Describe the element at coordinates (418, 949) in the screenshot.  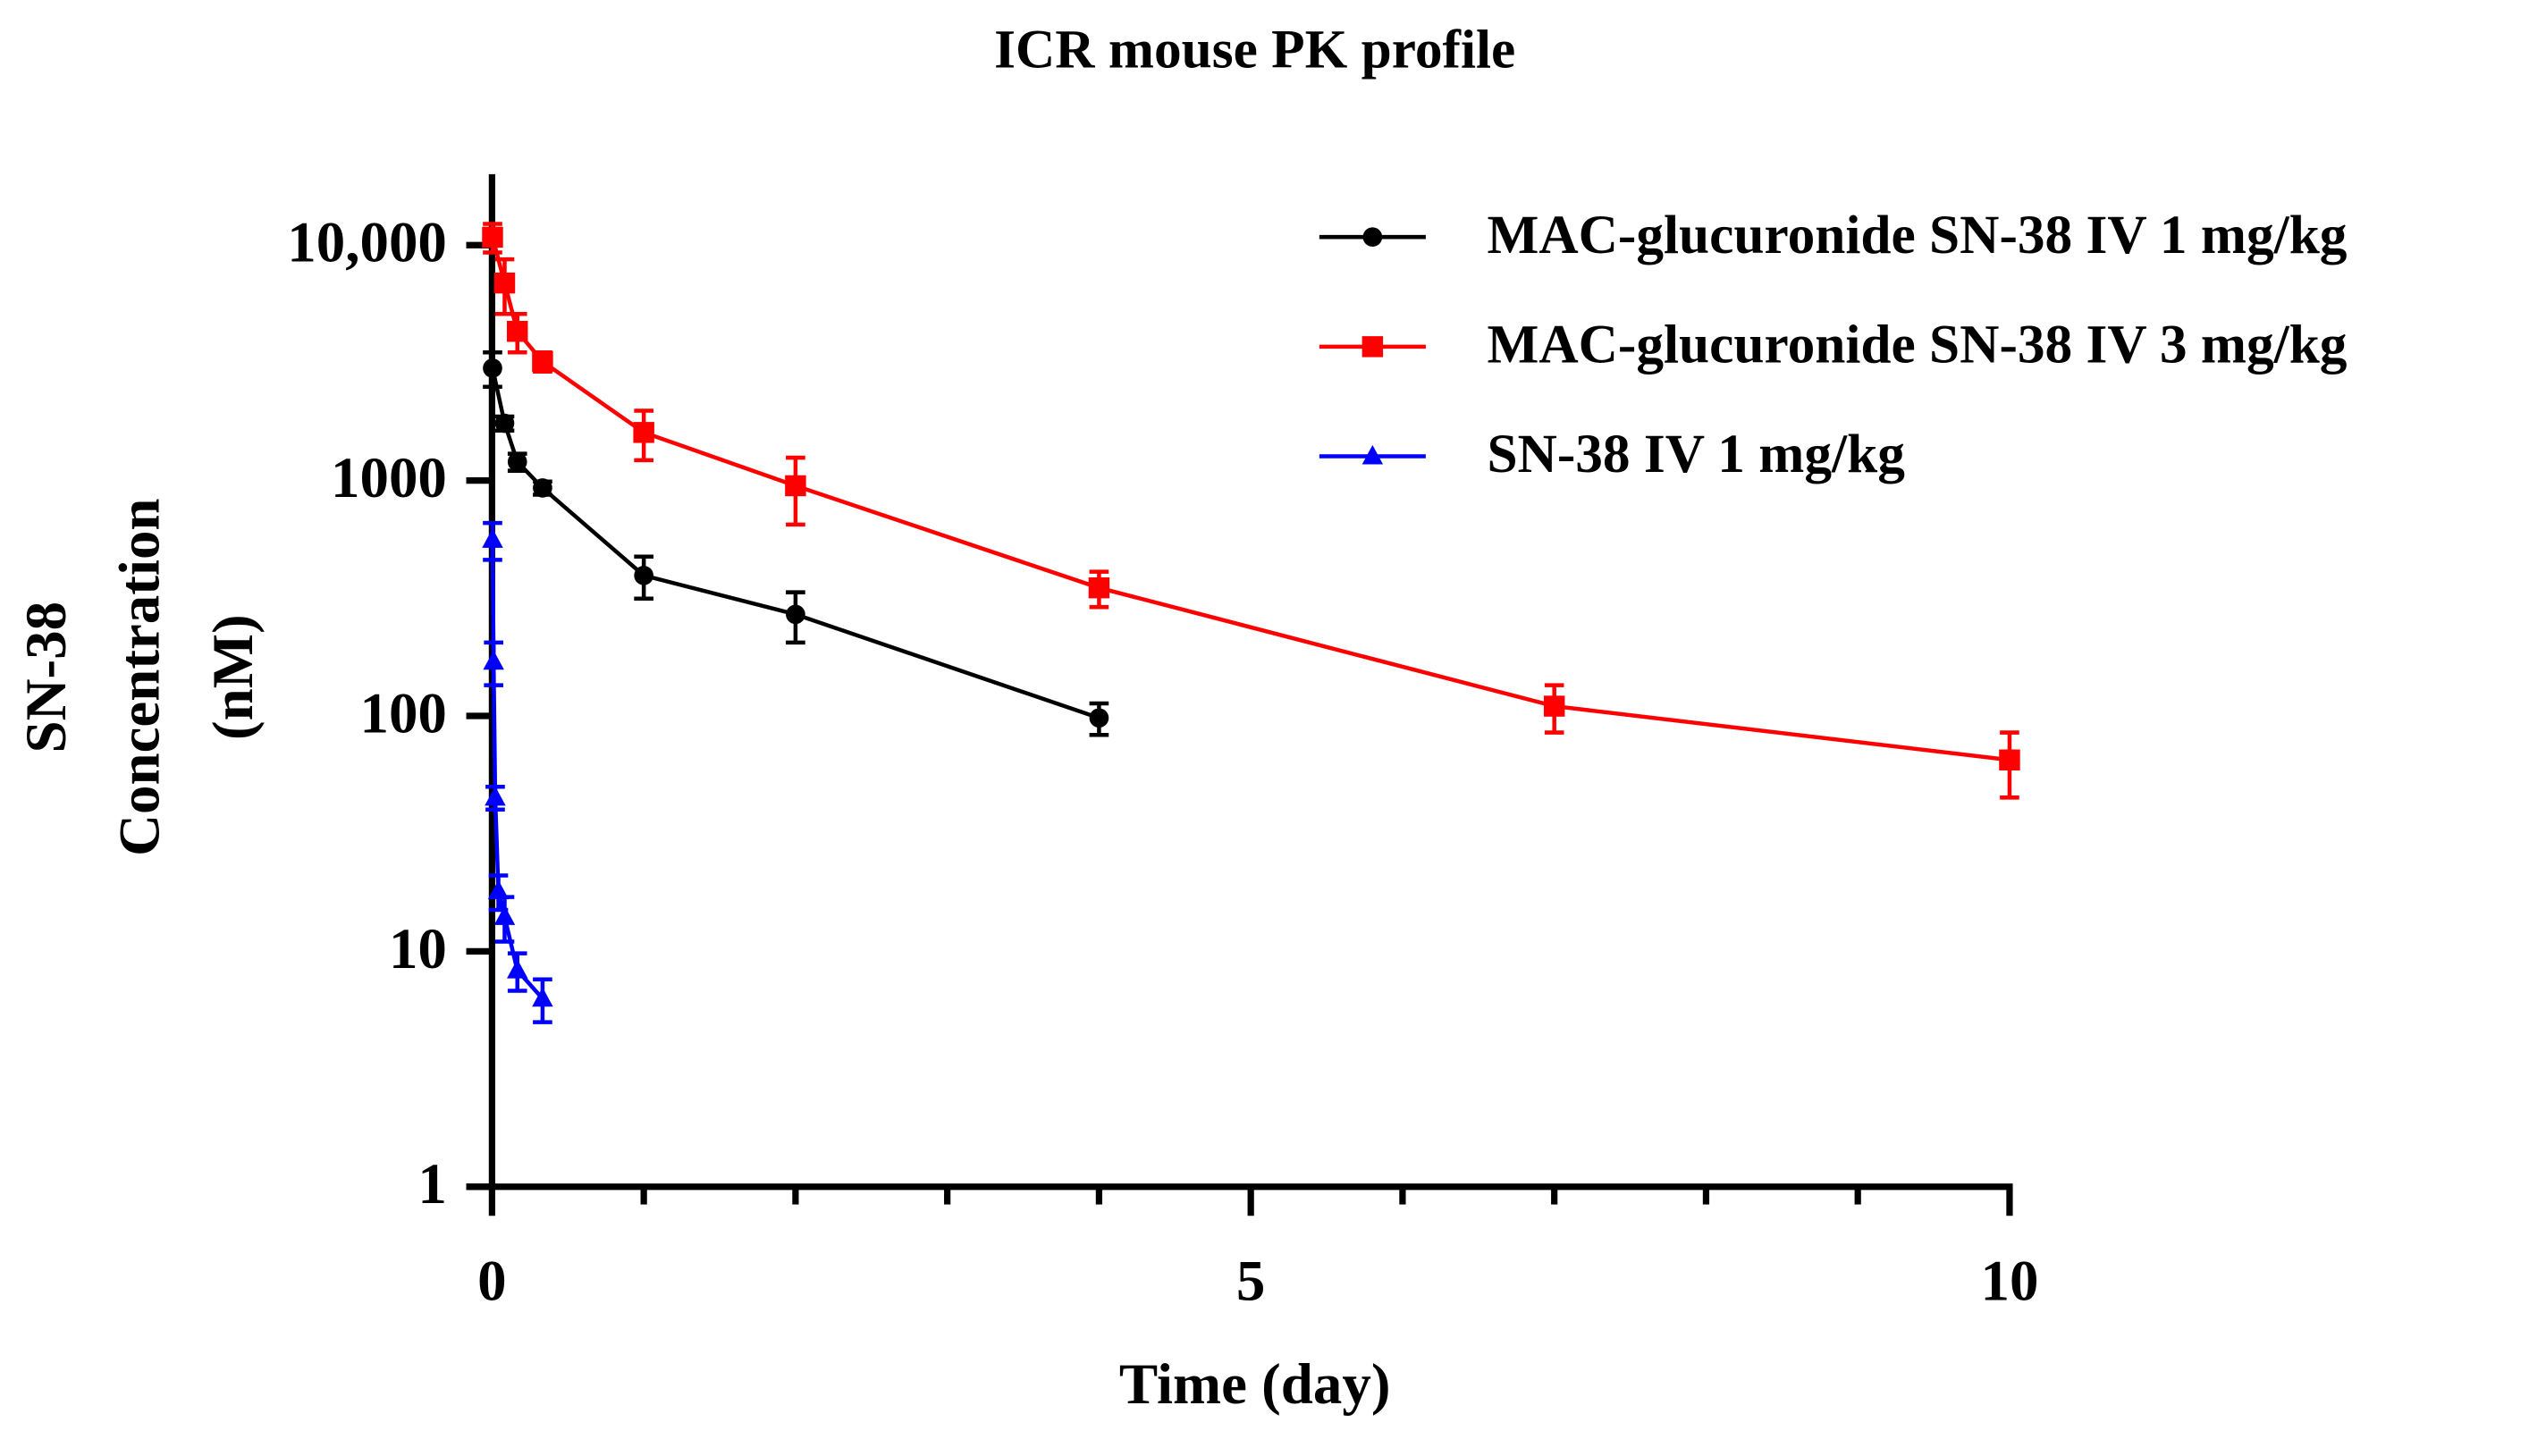
I see `y-tick-label: 10` at that location.